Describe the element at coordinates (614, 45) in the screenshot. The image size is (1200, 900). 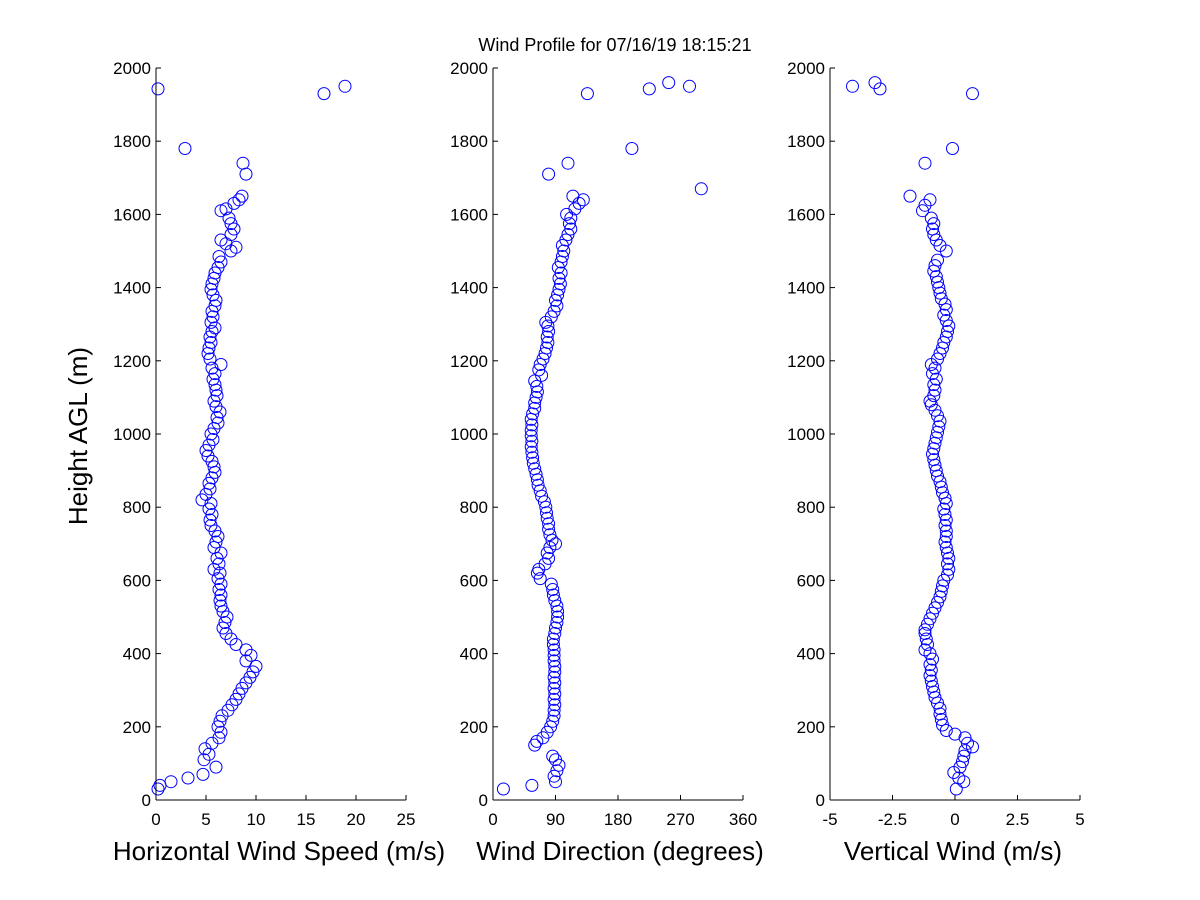
I see `figure-title: Wind Profile for 07/16/19 18:15:21` at that location.